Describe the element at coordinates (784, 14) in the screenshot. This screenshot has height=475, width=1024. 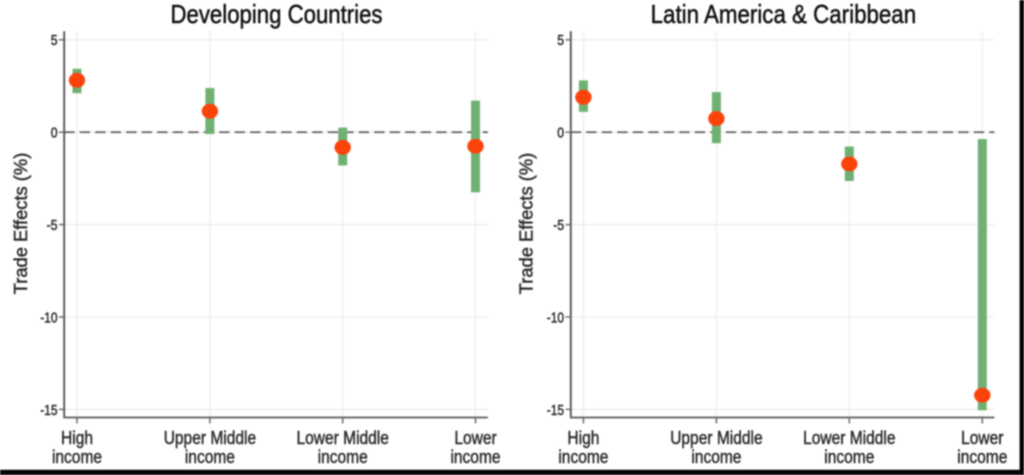
I see `svg-text: Latin America & Caribbean` at that location.